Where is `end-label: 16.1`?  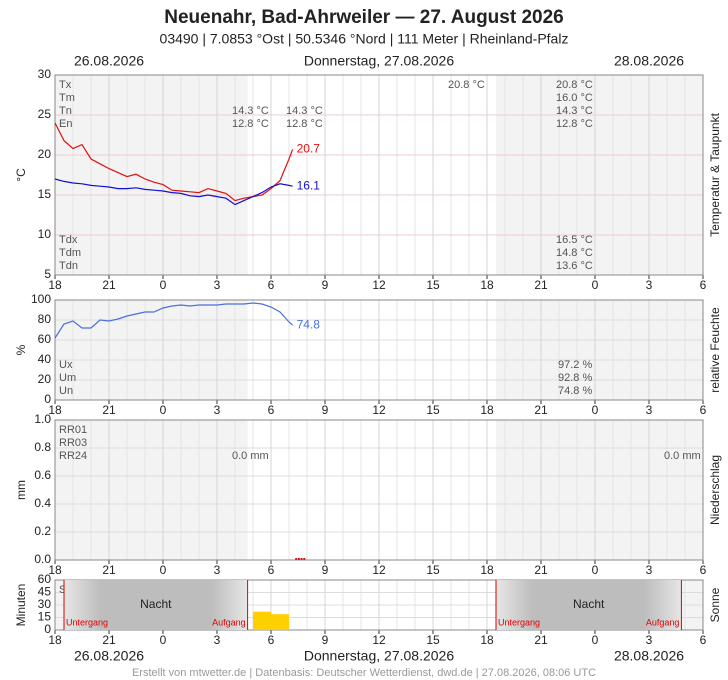 end-label: 16.1 is located at coordinates (309, 185).